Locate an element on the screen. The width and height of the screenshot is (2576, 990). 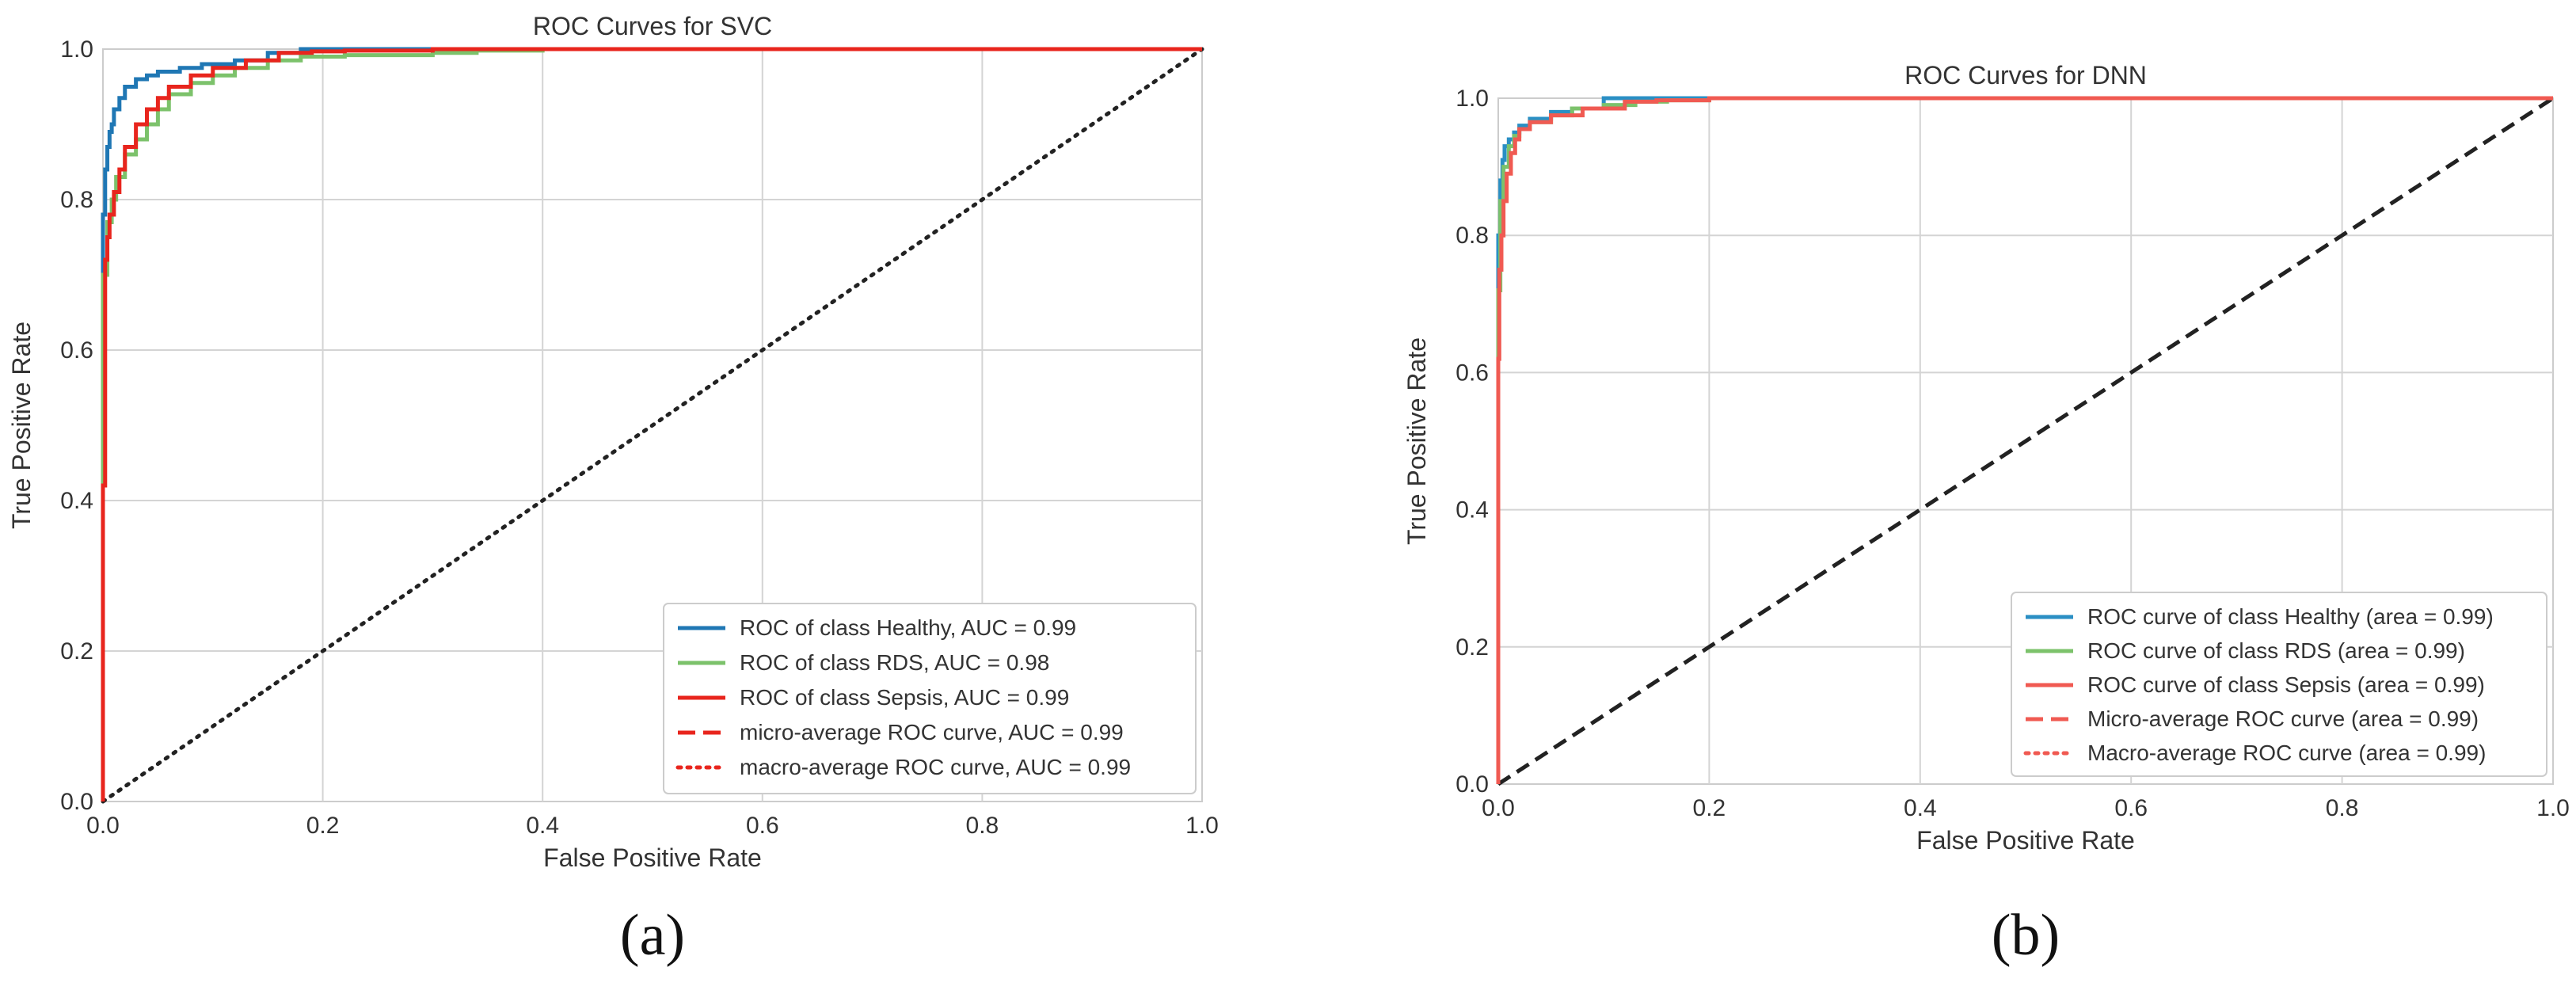
y-tick-labels-b: 0.0 0.2 0.4 0.6 0.8 1.0 is located at coordinates (1472, 442).